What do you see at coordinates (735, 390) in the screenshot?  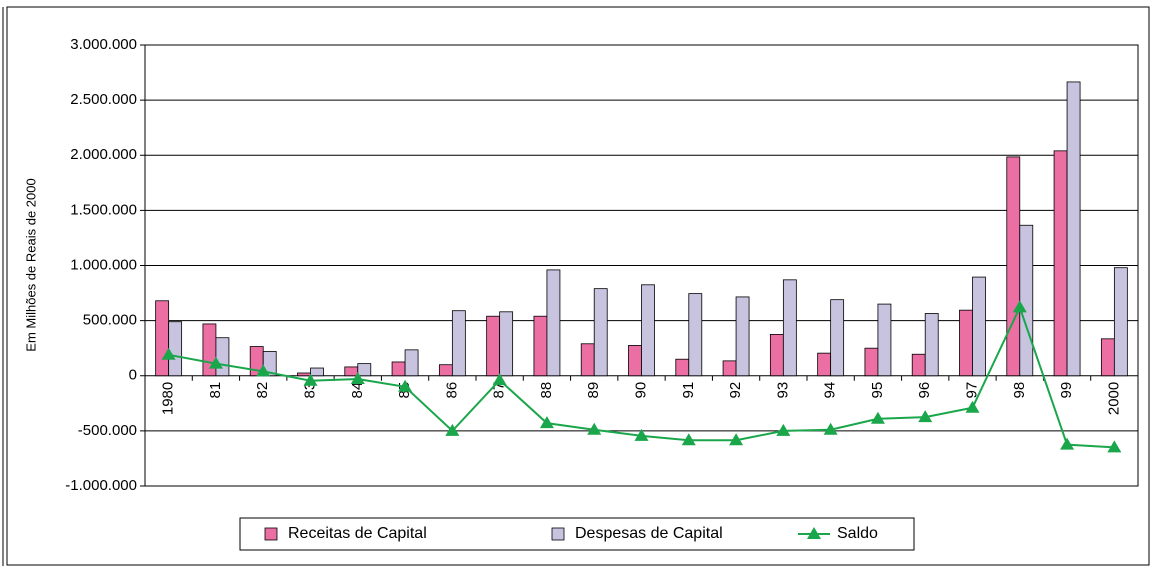 I see `x-tick-label: 92` at bounding box center [735, 390].